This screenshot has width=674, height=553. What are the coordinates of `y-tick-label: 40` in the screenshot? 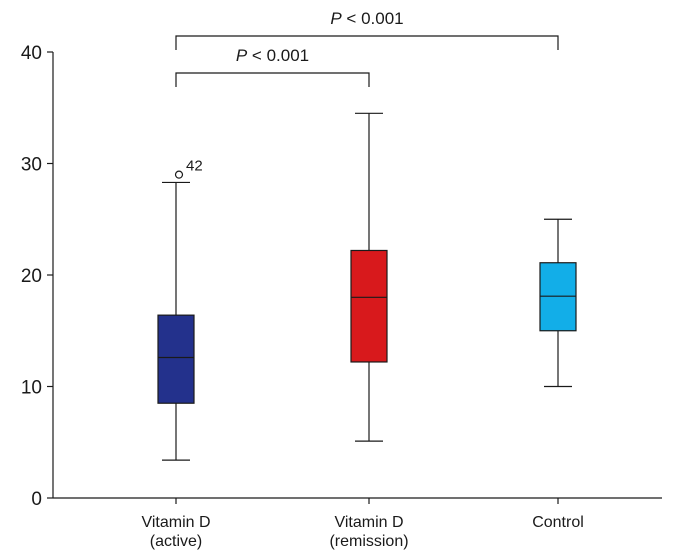 It's located at (31, 53).